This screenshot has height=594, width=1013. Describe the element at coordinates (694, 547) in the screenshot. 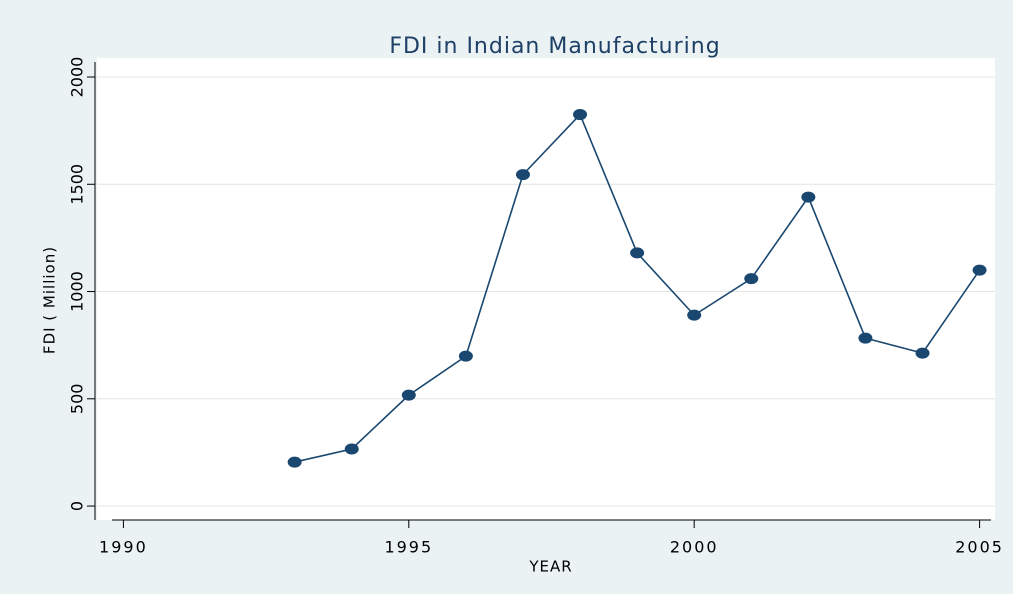

I see `x-tick-label: 2000` at that location.